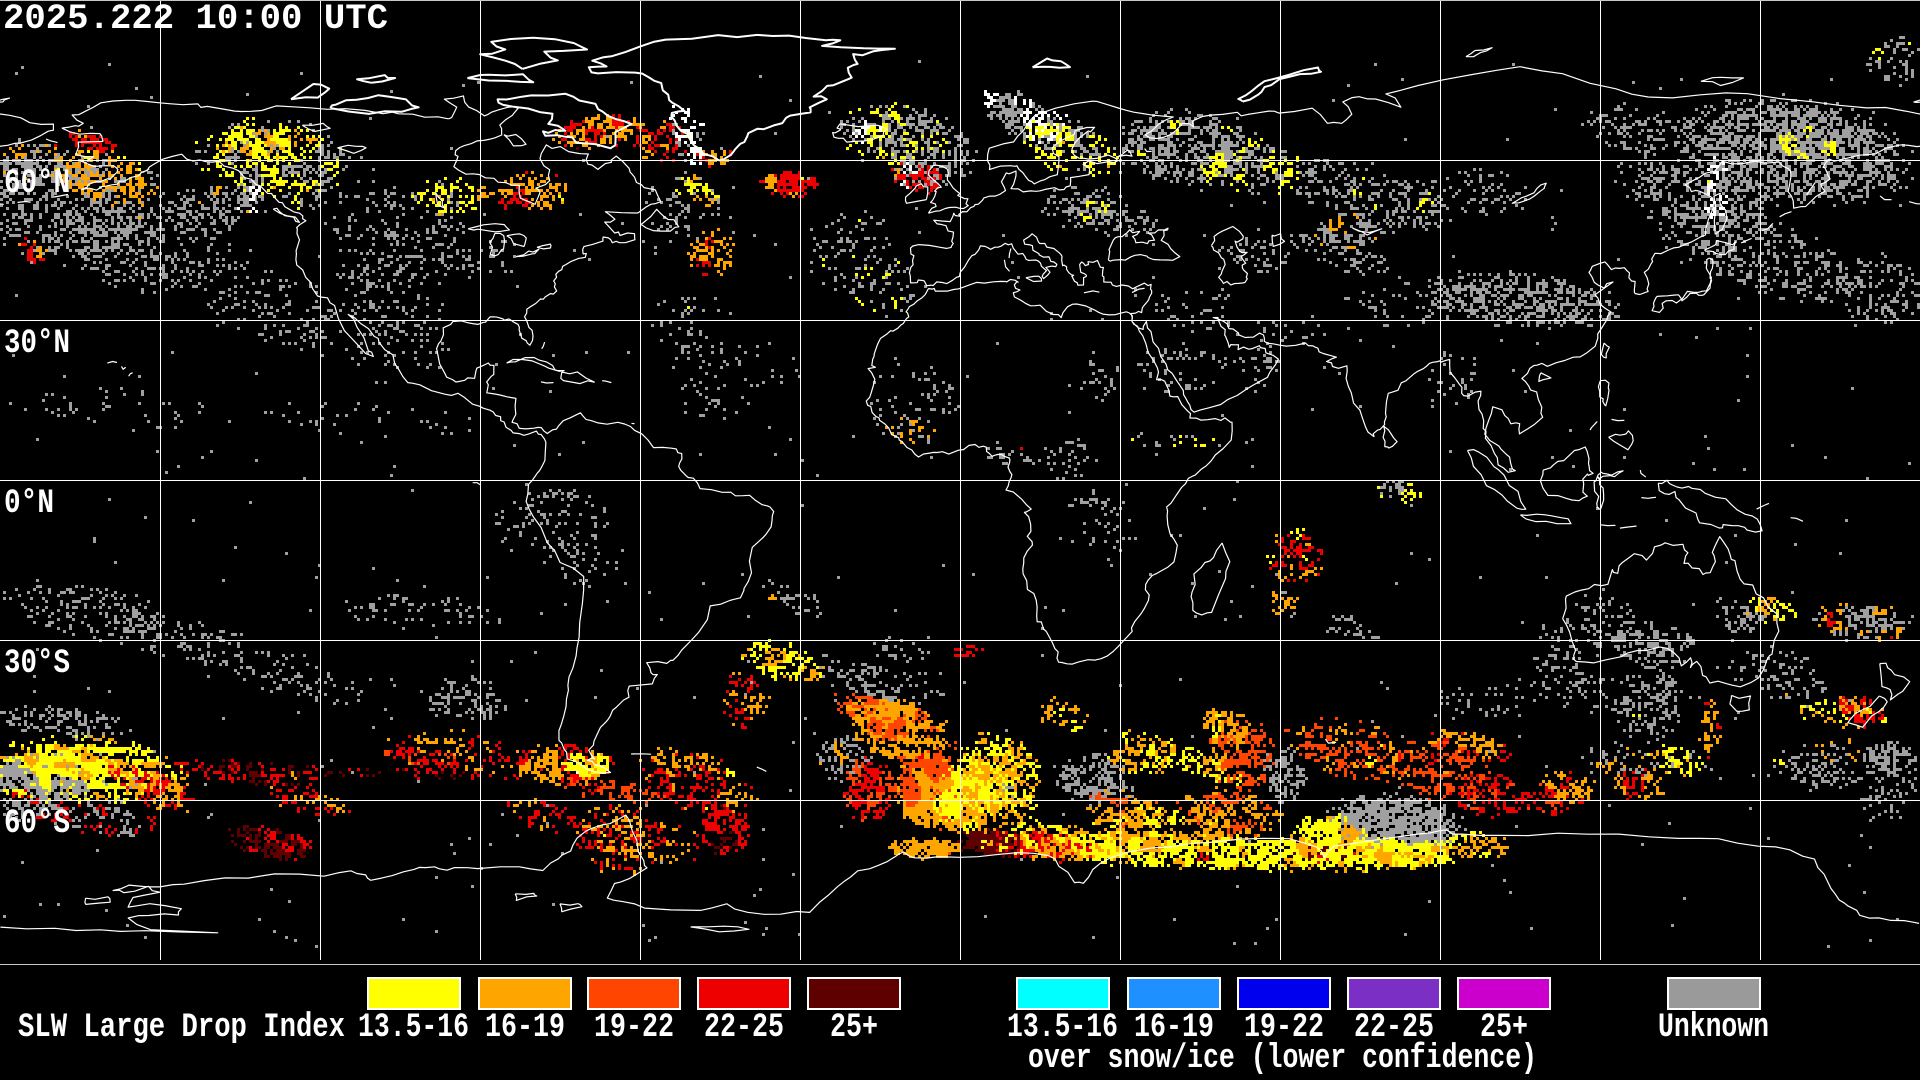 Image resolution: width=1920 pixels, height=1080 pixels. Describe the element at coordinates (37, 344) in the screenshot. I see `svg-text: 30°N` at that location.